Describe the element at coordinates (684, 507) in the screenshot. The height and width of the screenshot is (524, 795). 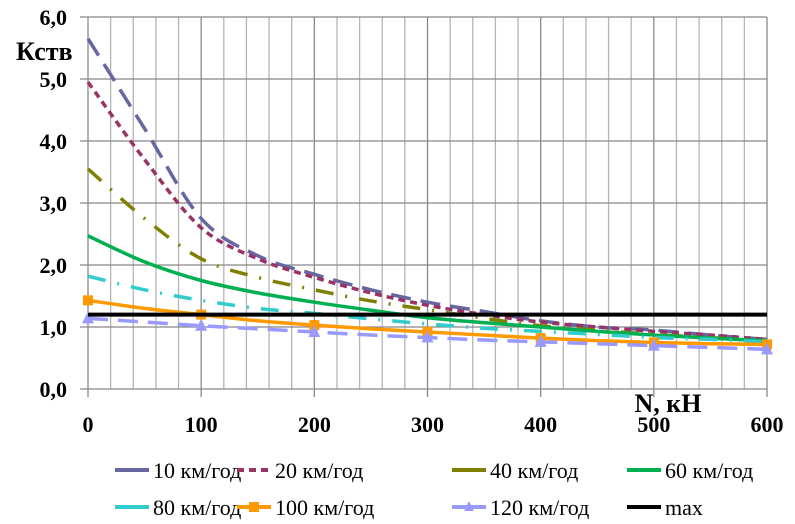
I see `legend-label: max` at that location.